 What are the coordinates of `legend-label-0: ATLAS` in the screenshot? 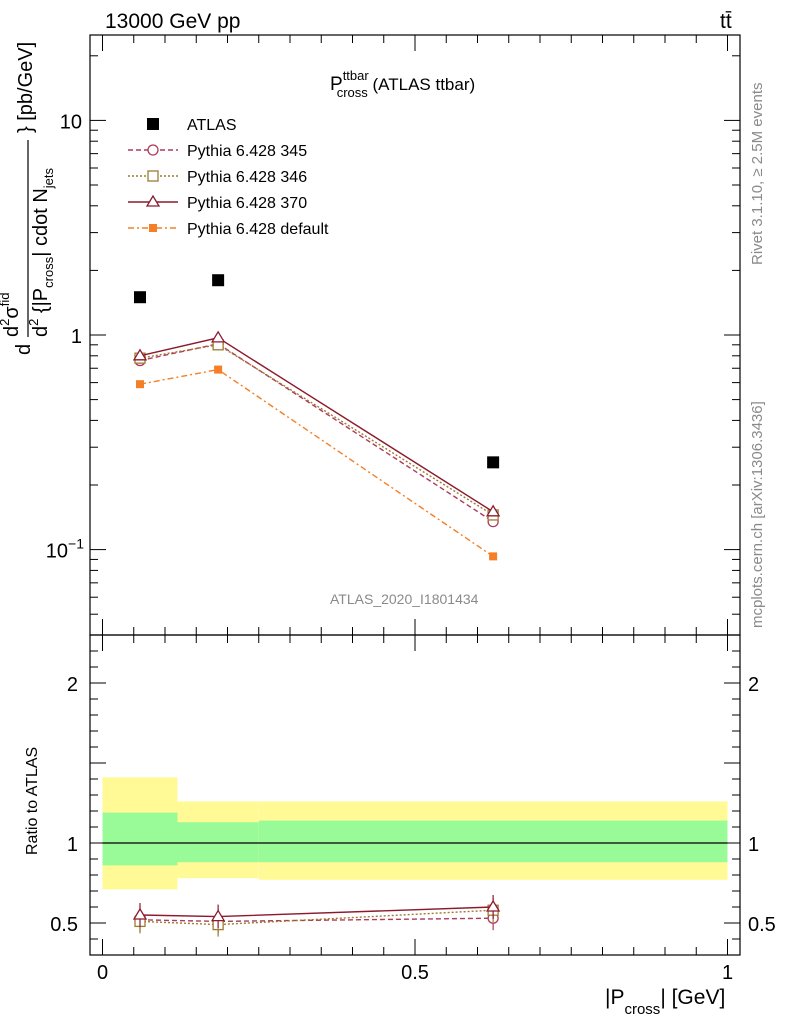 It's located at (212, 125).